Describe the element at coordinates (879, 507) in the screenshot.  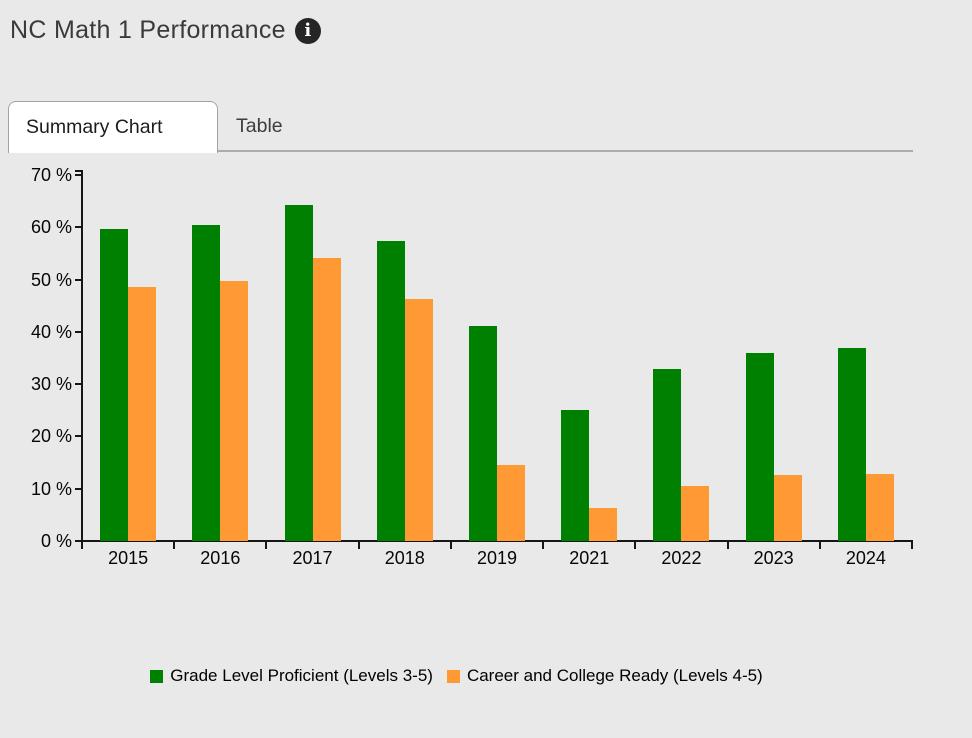
I see `bar-career-college-ready-2024` at that location.